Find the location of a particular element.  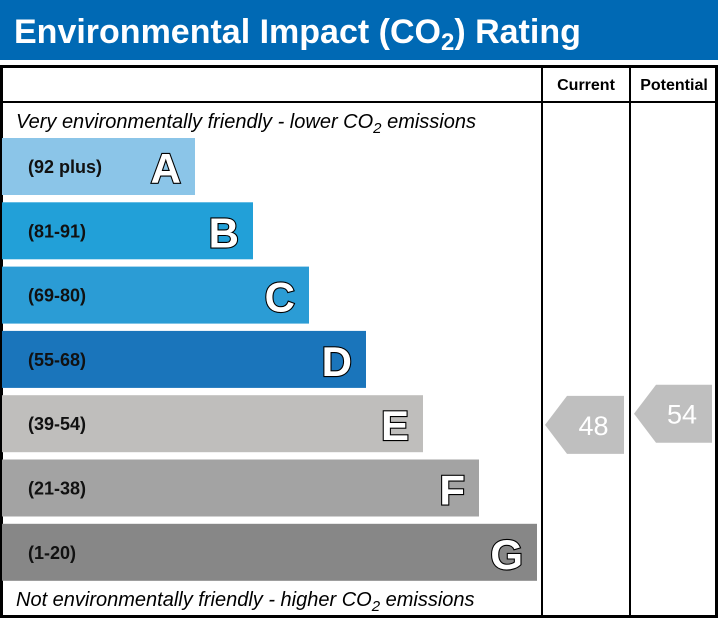

potential-rating-arrow: 54 is located at coordinates (673, 413).